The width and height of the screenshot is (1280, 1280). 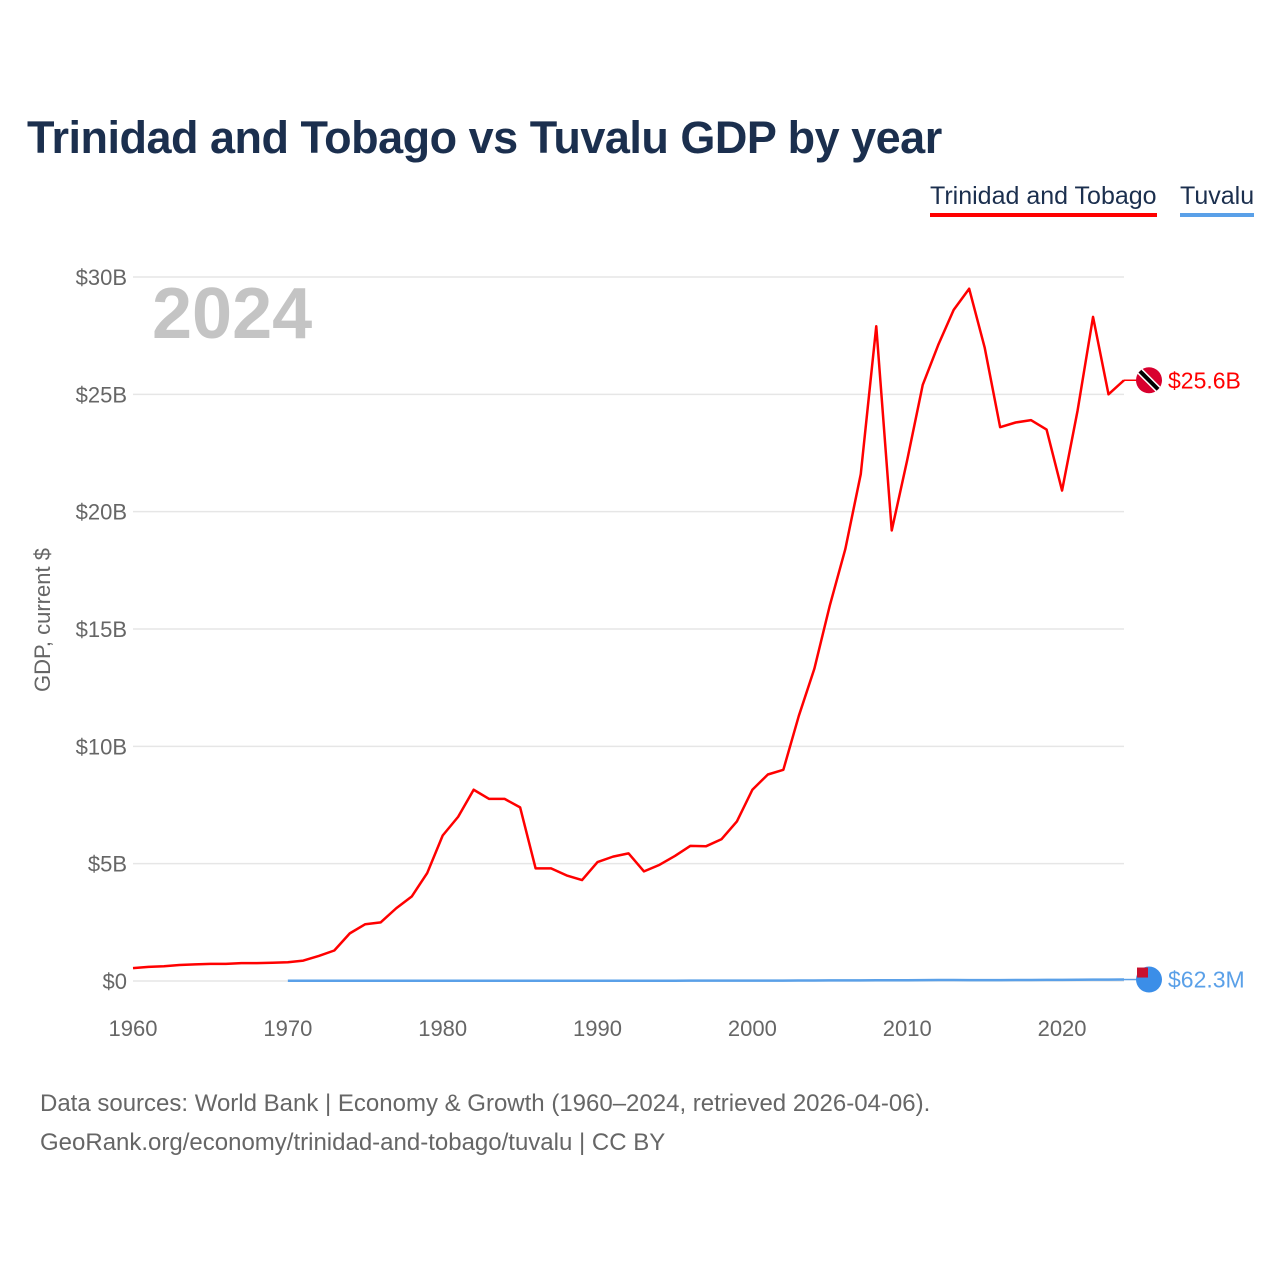 I want to click on y-tick-label: $30B, so click(x=101, y=277).